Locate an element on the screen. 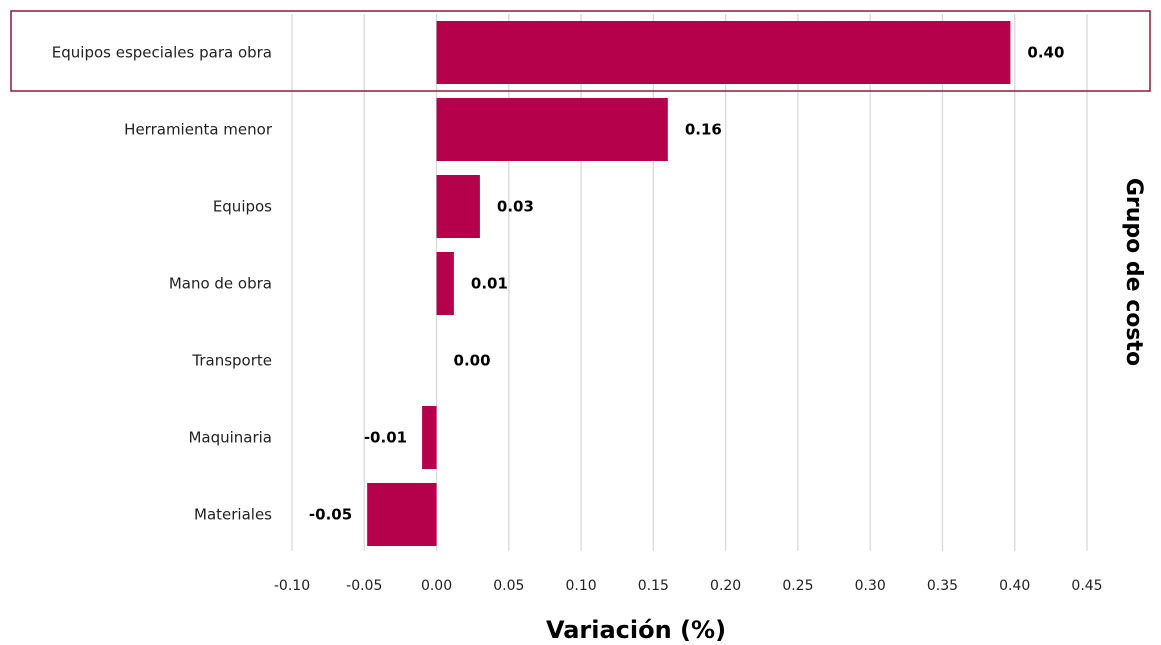 The image size is (1161, 645). data-label: 0.00 is located at coordinates (472, 361).